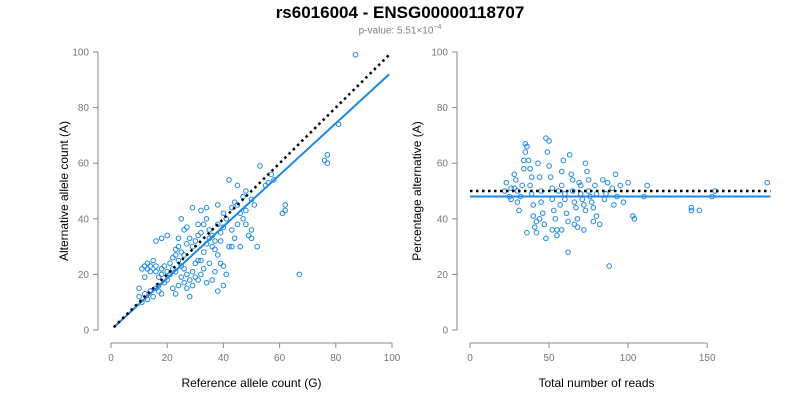 This screenshot has width=800, height=400. I want to click on x-tick-label: 100, so click(392, 358).